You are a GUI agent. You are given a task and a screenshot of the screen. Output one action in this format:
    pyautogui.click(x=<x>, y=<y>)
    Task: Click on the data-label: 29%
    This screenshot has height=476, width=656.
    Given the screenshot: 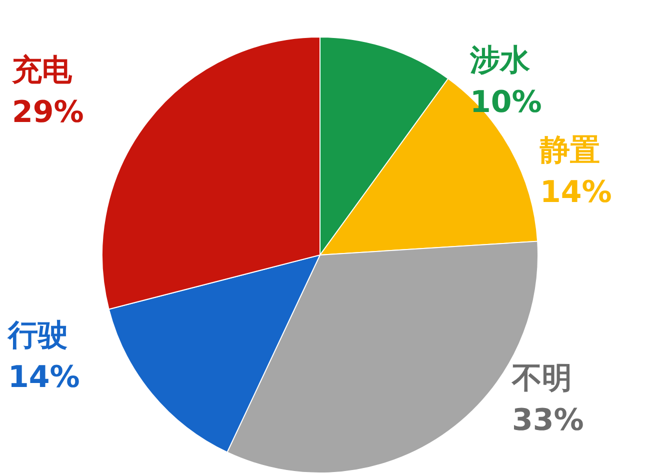 What is the action you would take?
    pyautogui.click(x=48, y=112)
    